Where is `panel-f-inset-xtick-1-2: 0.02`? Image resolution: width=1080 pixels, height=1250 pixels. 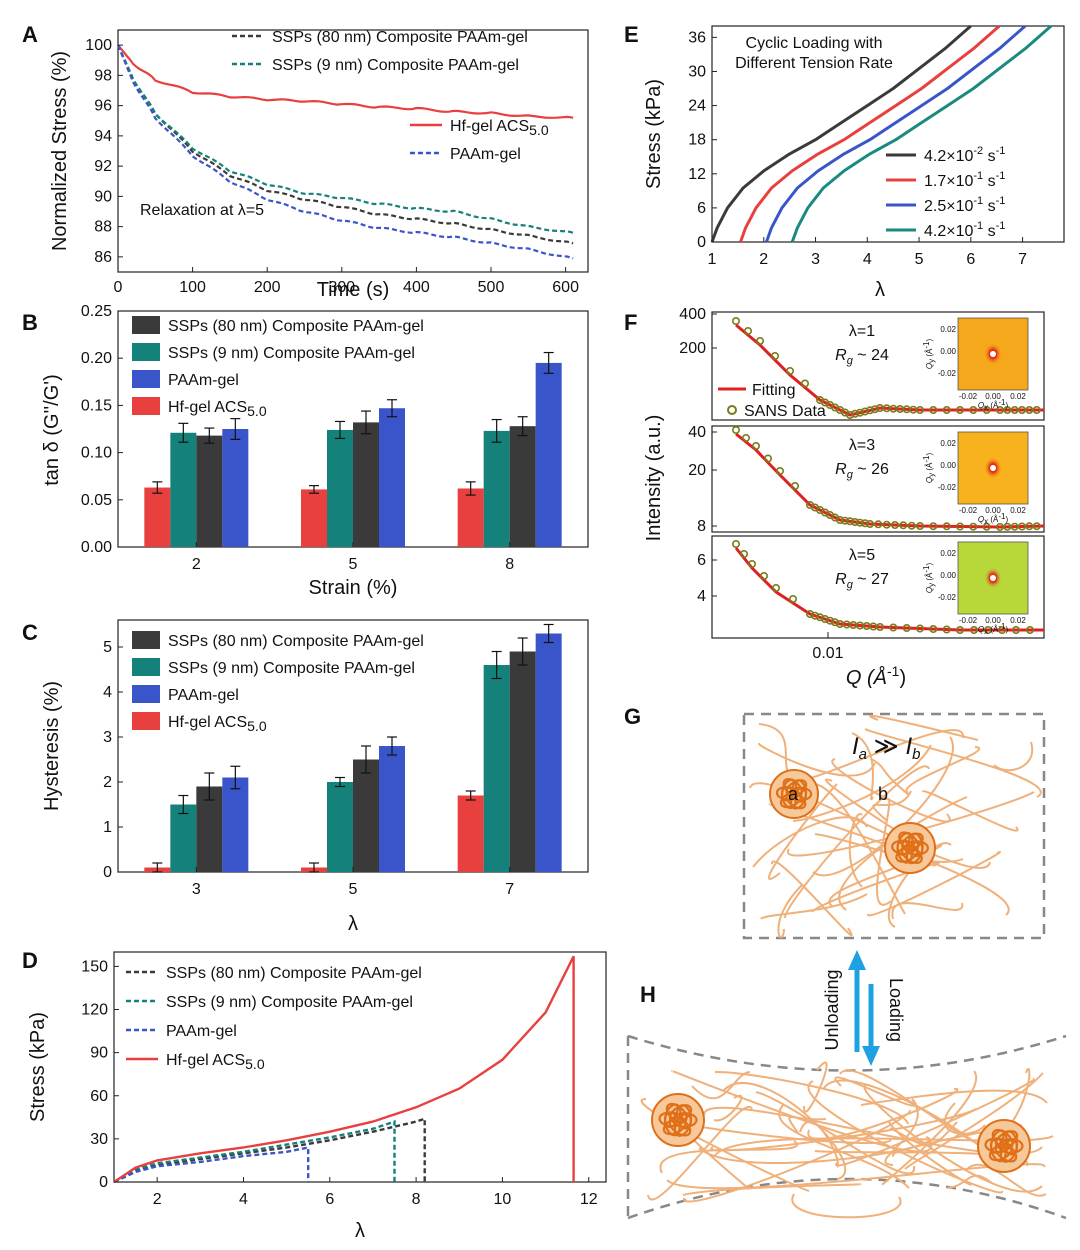
panel-f-inset-xtick-1-2: 0.02 is located at coordinates (1018, 510).